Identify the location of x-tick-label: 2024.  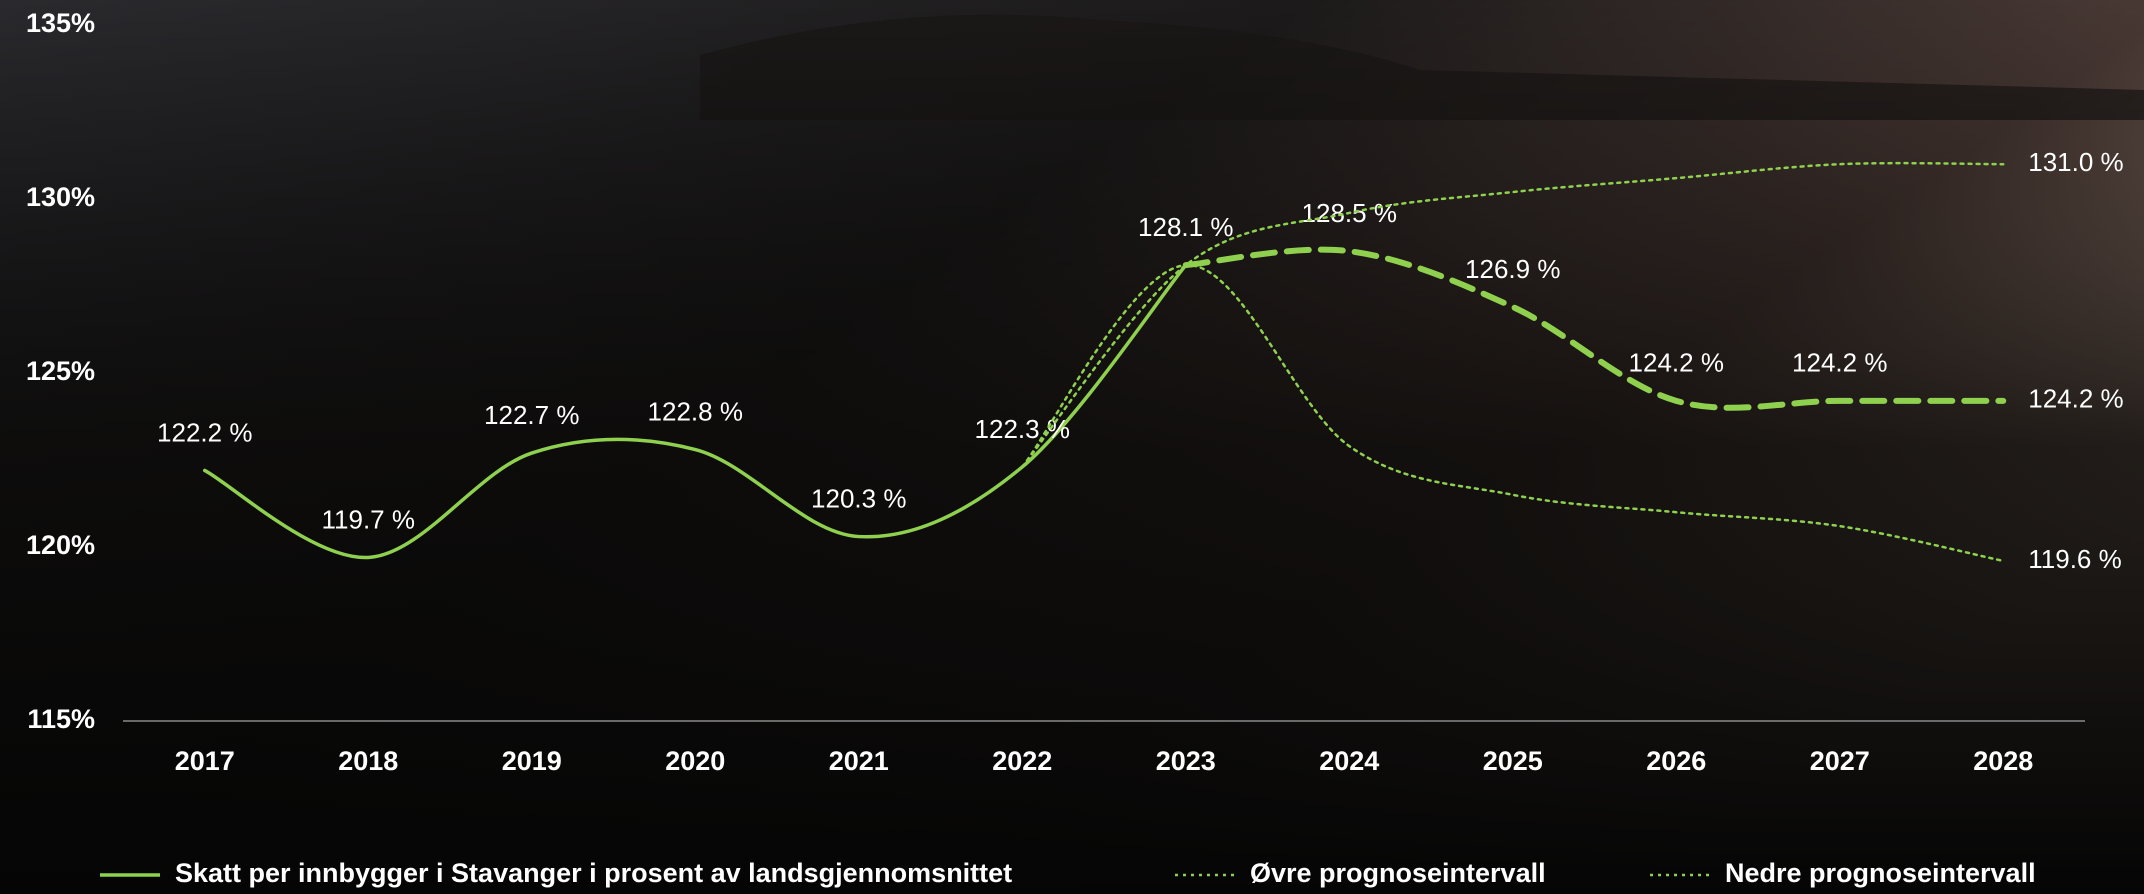
(1349, 761).